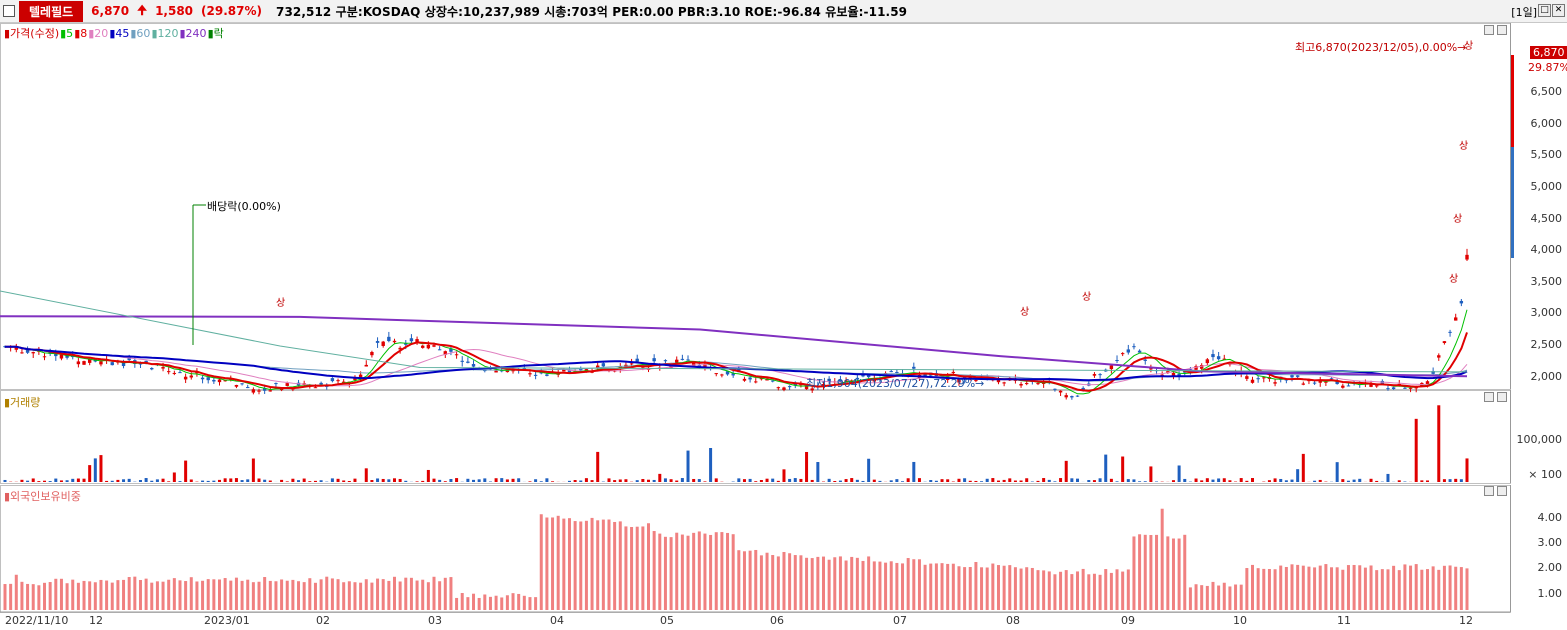  I want to click on low-price-annotation: 최저1,904(2023/07/27),72.29%→, so click(895, 383).